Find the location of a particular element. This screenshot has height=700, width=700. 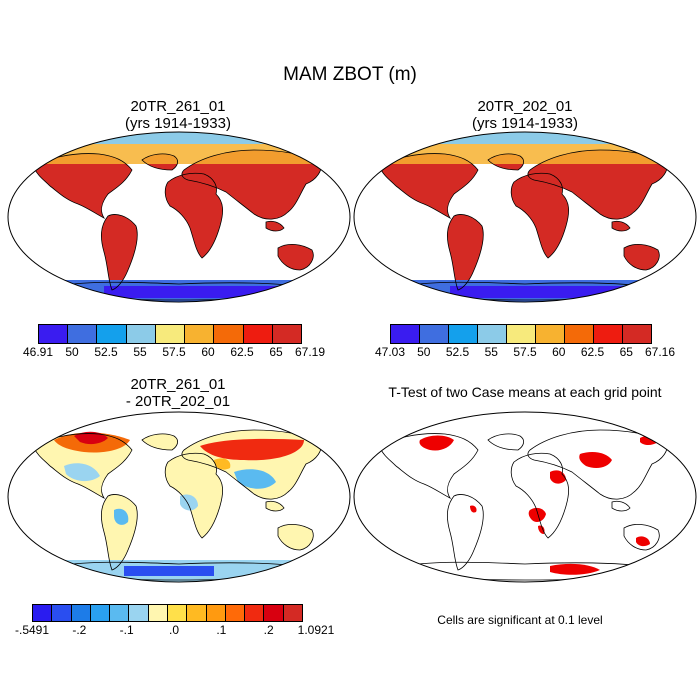

panel-title-diff: 20TR_261_01 - 20TR_202_01 is located at coordinates (178, 393).